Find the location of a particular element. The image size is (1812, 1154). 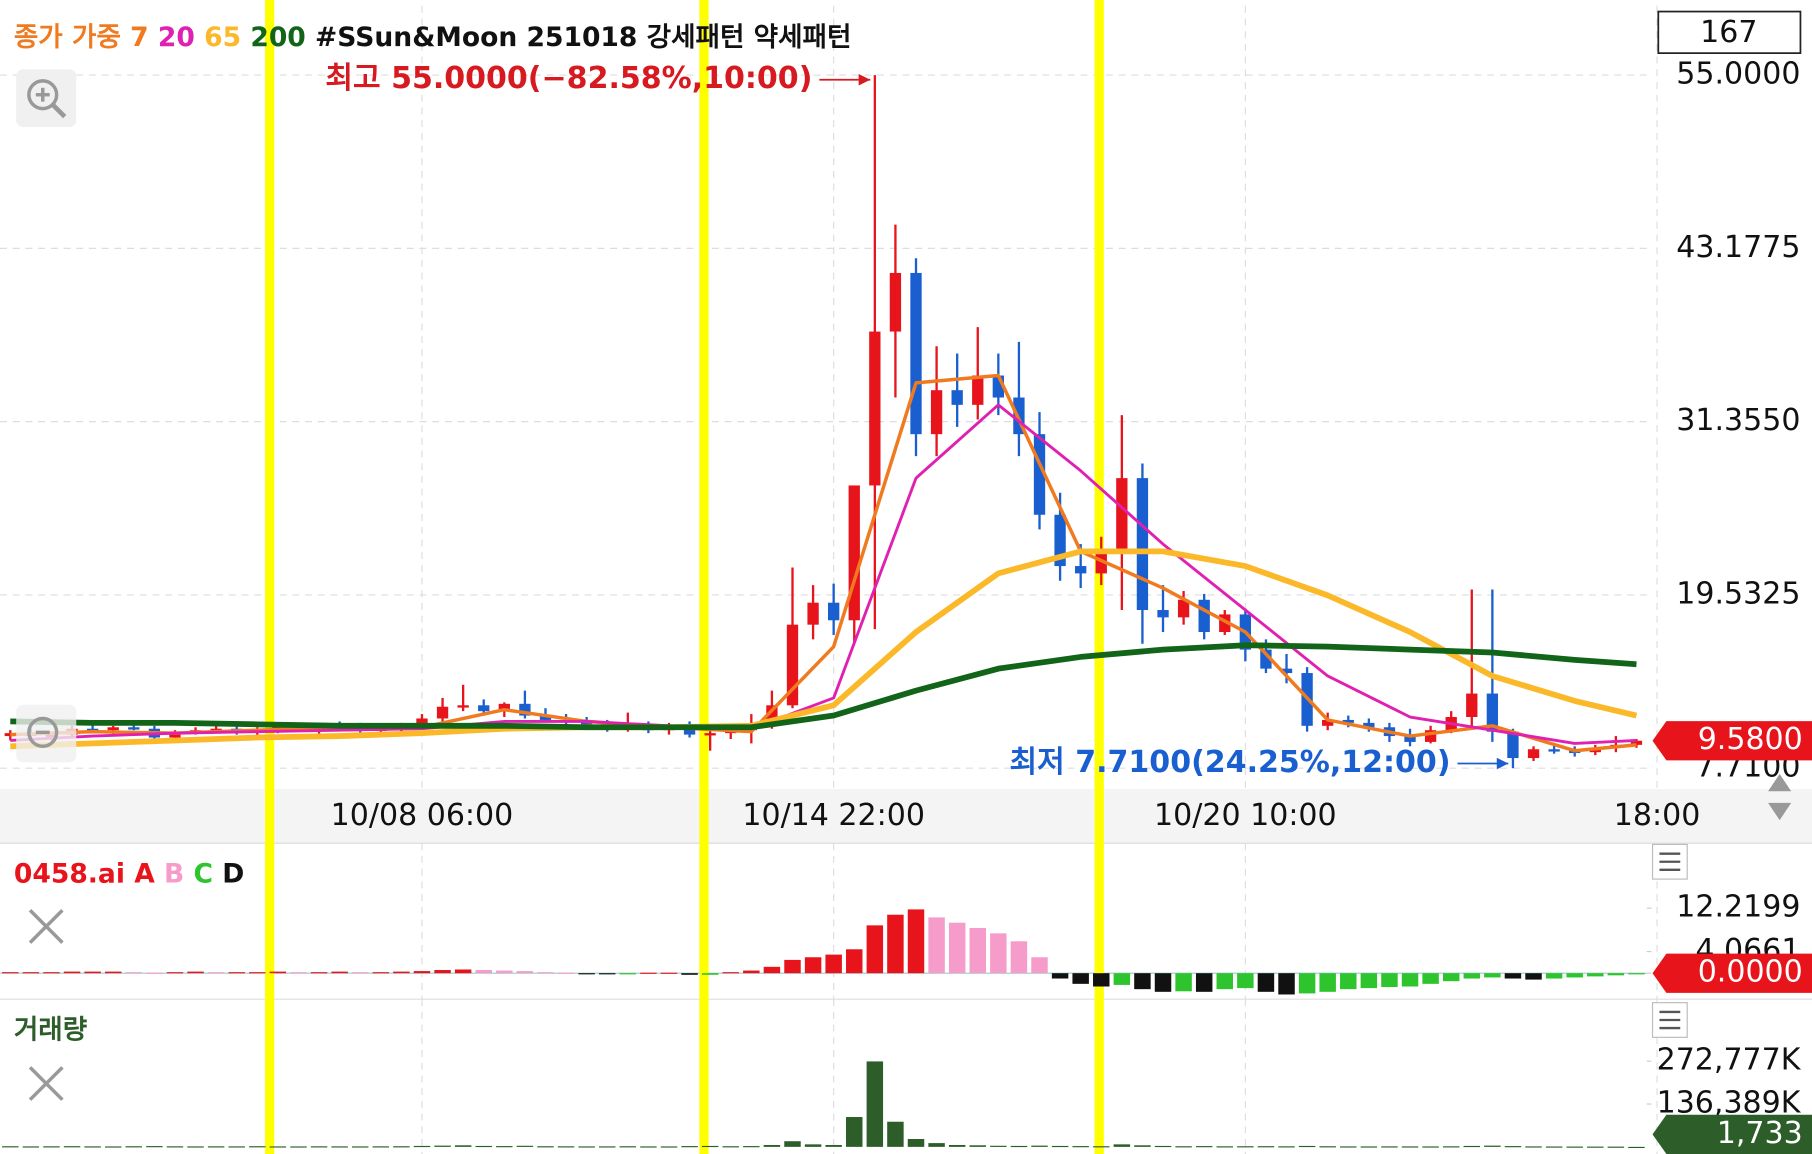

subtitle: #SSun&Moon 251018 강세패턴 약세패턴 is located at coordinates (583, 37).